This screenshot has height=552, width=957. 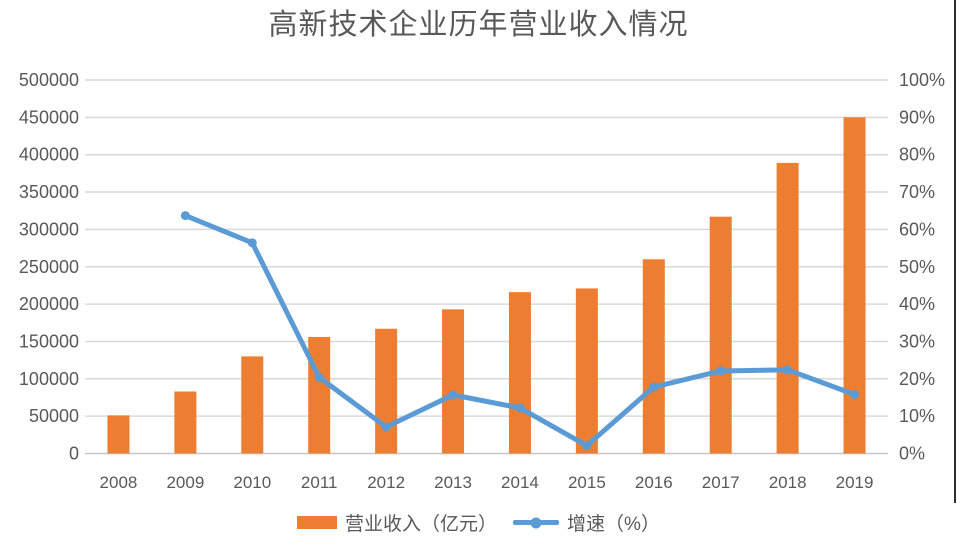 What do you see at coordinates (252, 482) in the screenshot?
I see `x-axis-label: 2010` at bounding box center [252, 482].